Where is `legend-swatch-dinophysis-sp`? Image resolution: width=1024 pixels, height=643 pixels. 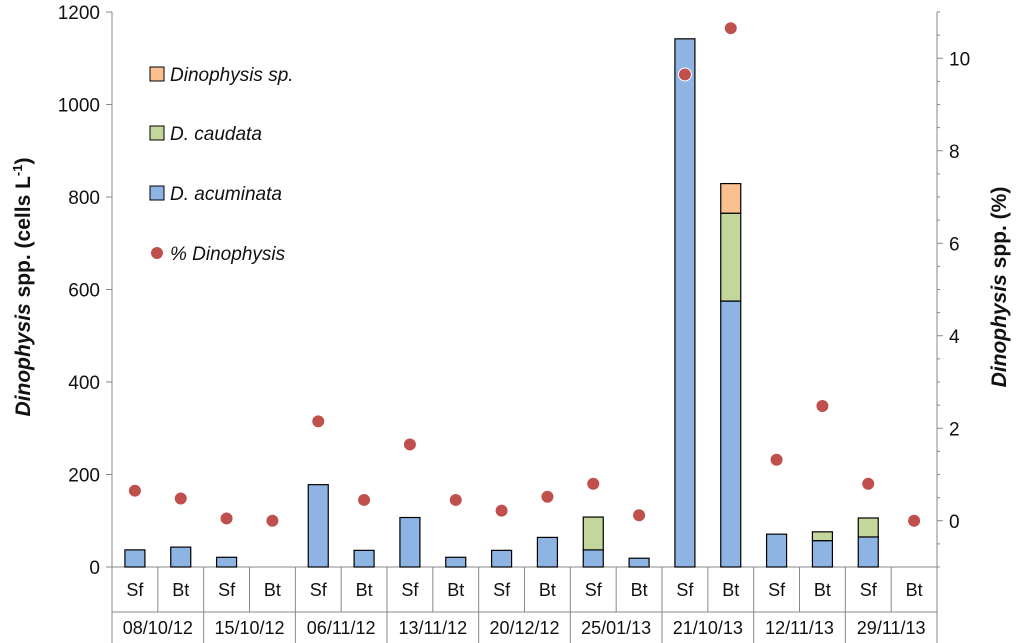
legend-swatch-dinophysis-sp is located at coordinates (157, 74).